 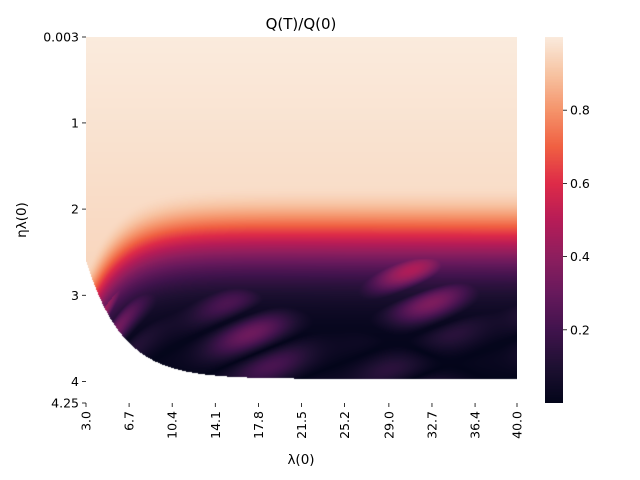 What do you see at coordinates (580, 110) in the screenshot?
I see `colorbar-tick-label: 0.8` at bounding box center [580, 110].